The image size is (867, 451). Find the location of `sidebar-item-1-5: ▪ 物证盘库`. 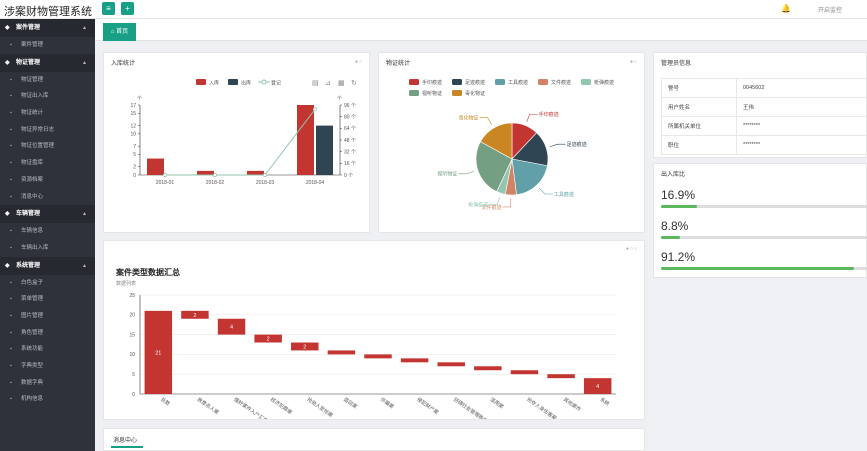

sidebar-item-1-5: ▪ 物证盘库 is located at coordinates (47, 163).